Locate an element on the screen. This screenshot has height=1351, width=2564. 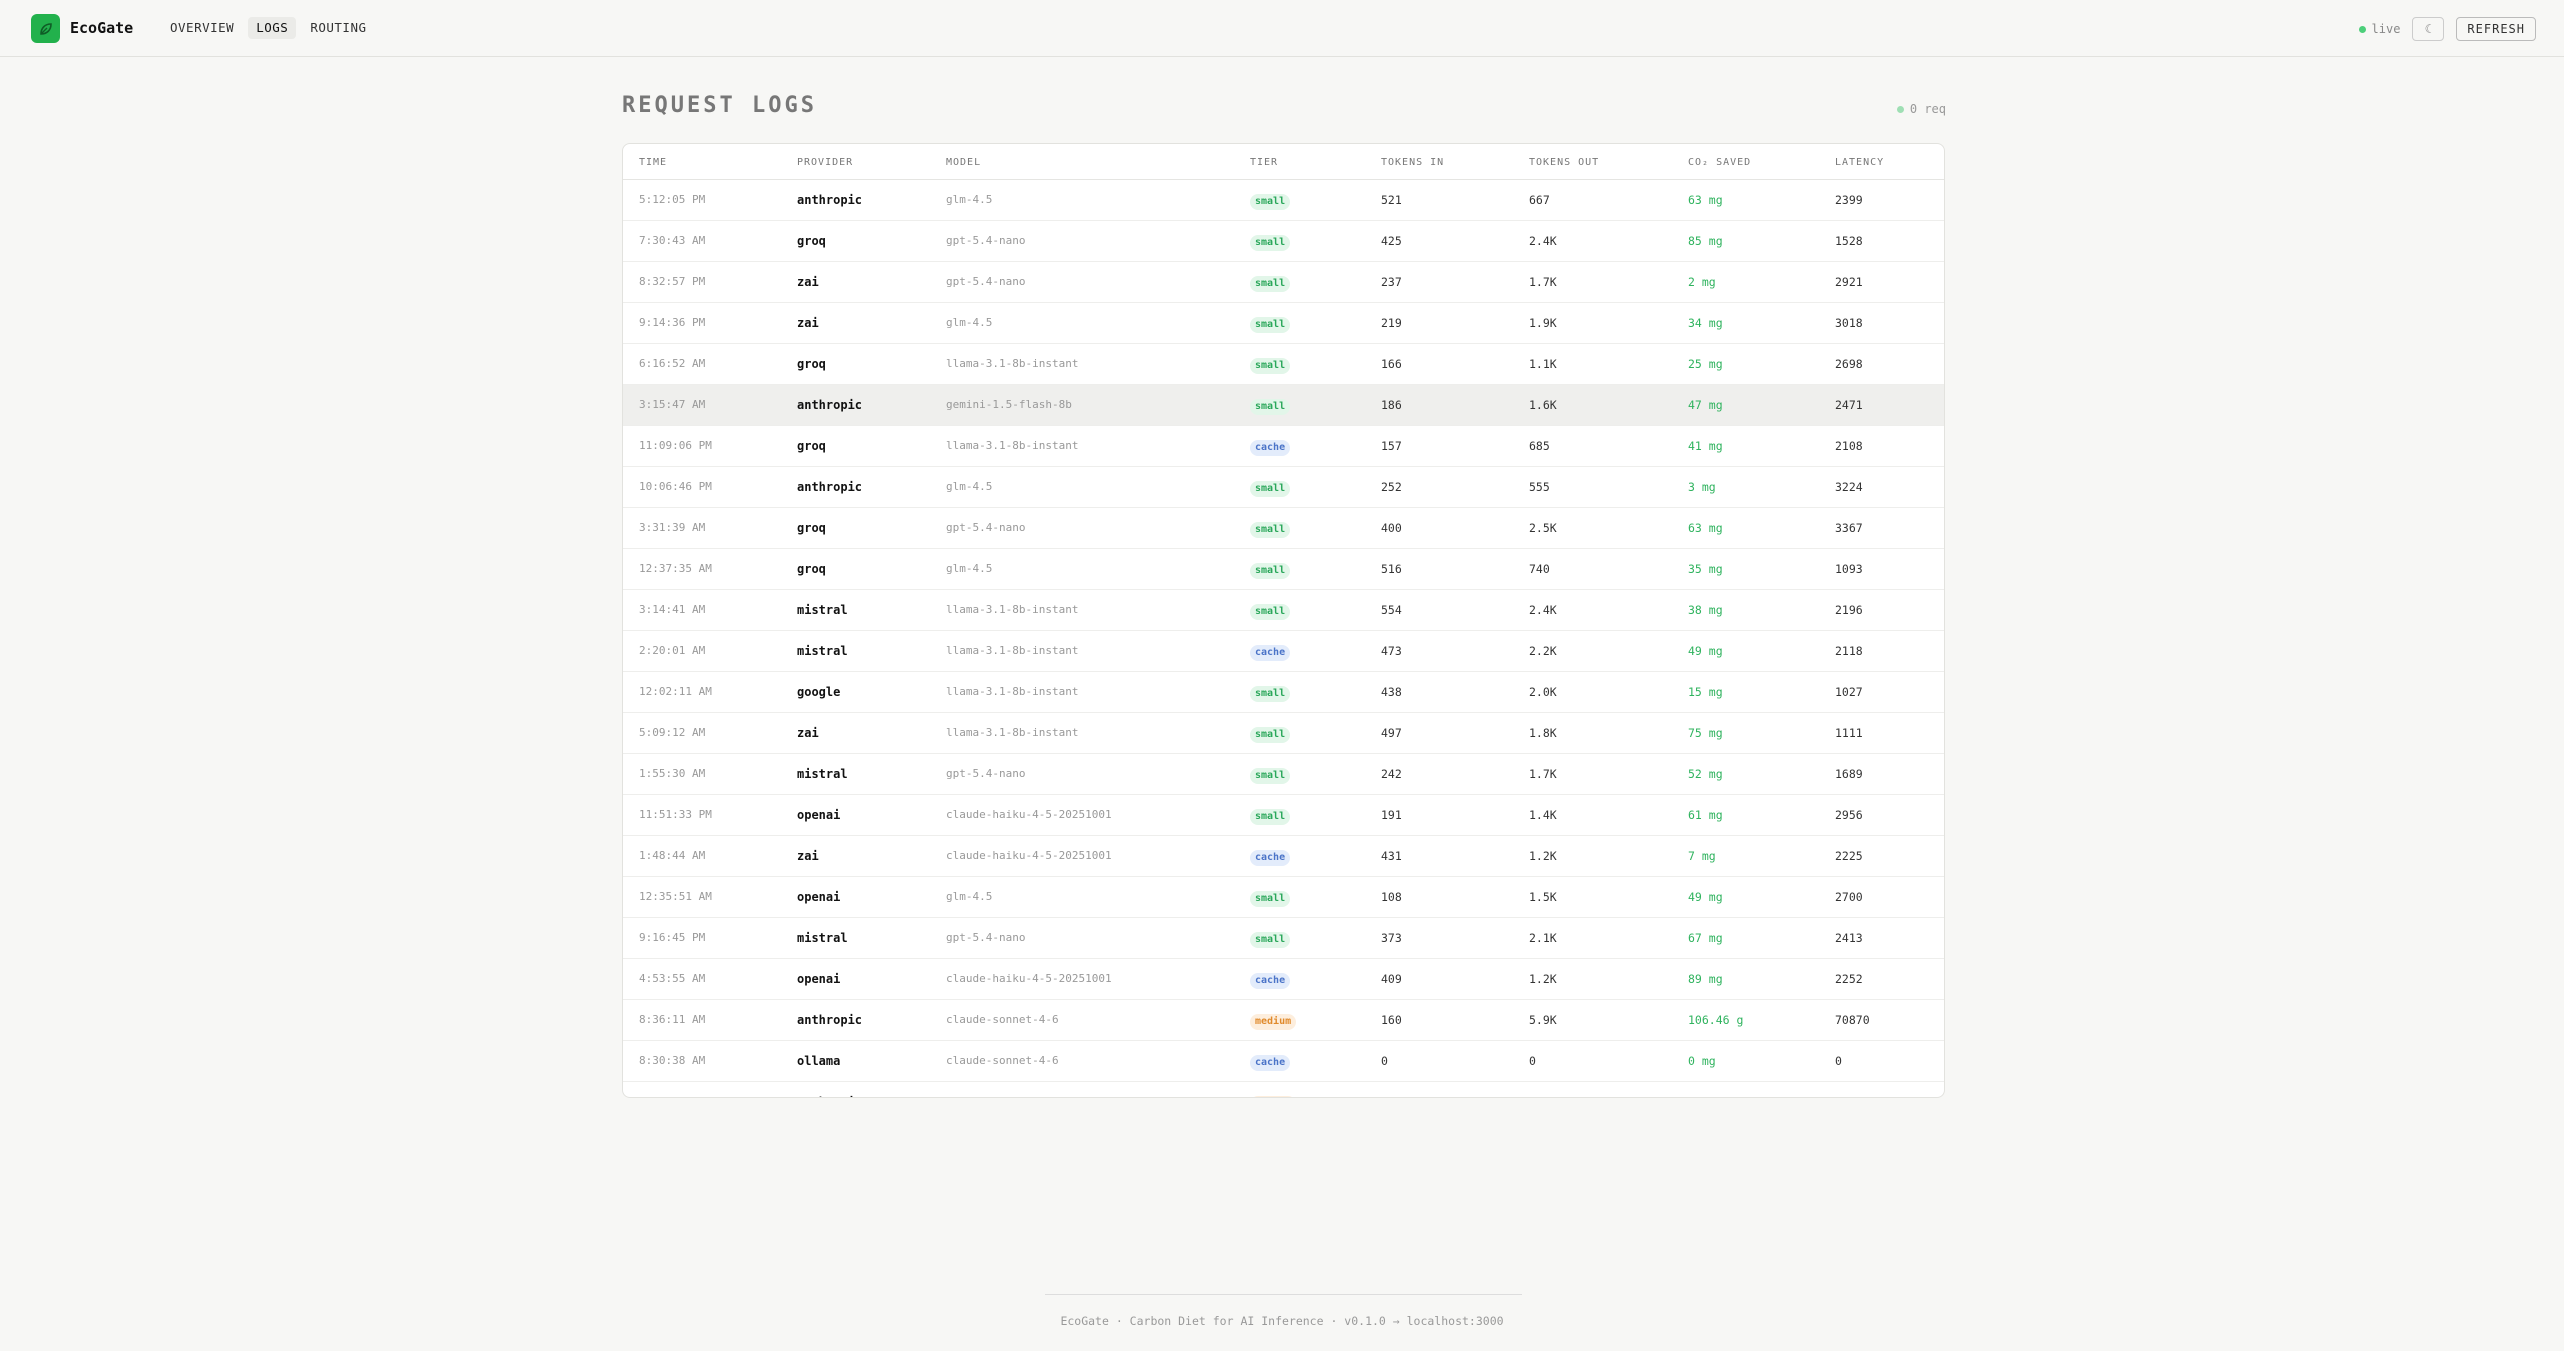
cell-latency: 3367 is located at coordinates (1849, 528).